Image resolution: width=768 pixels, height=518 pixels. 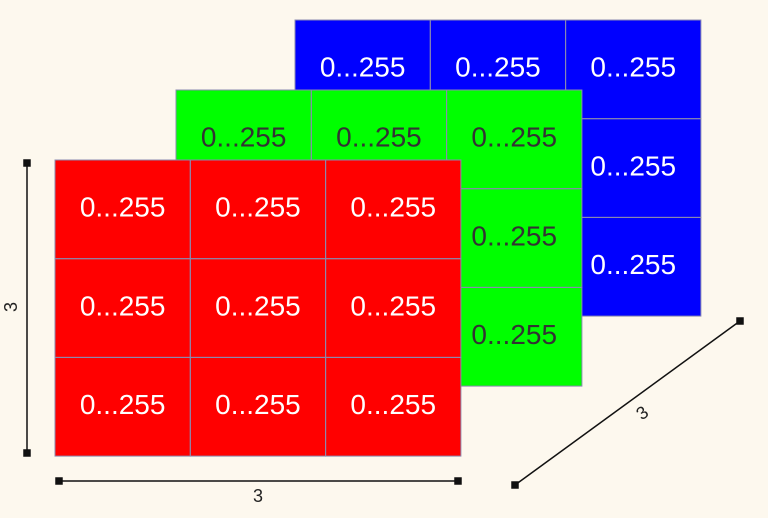 I want to click on cell, so click(x=393, y=406).